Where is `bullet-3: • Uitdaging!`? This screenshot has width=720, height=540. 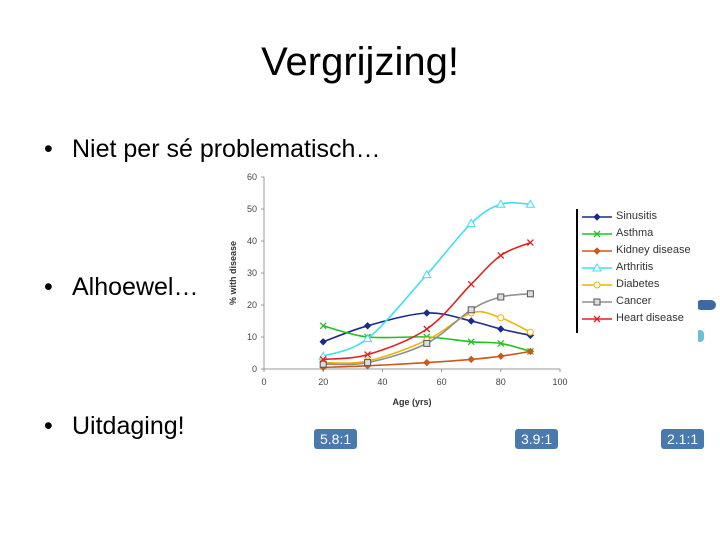
bullet-3: • Uitdaging! is located at coordinates (114, 426).